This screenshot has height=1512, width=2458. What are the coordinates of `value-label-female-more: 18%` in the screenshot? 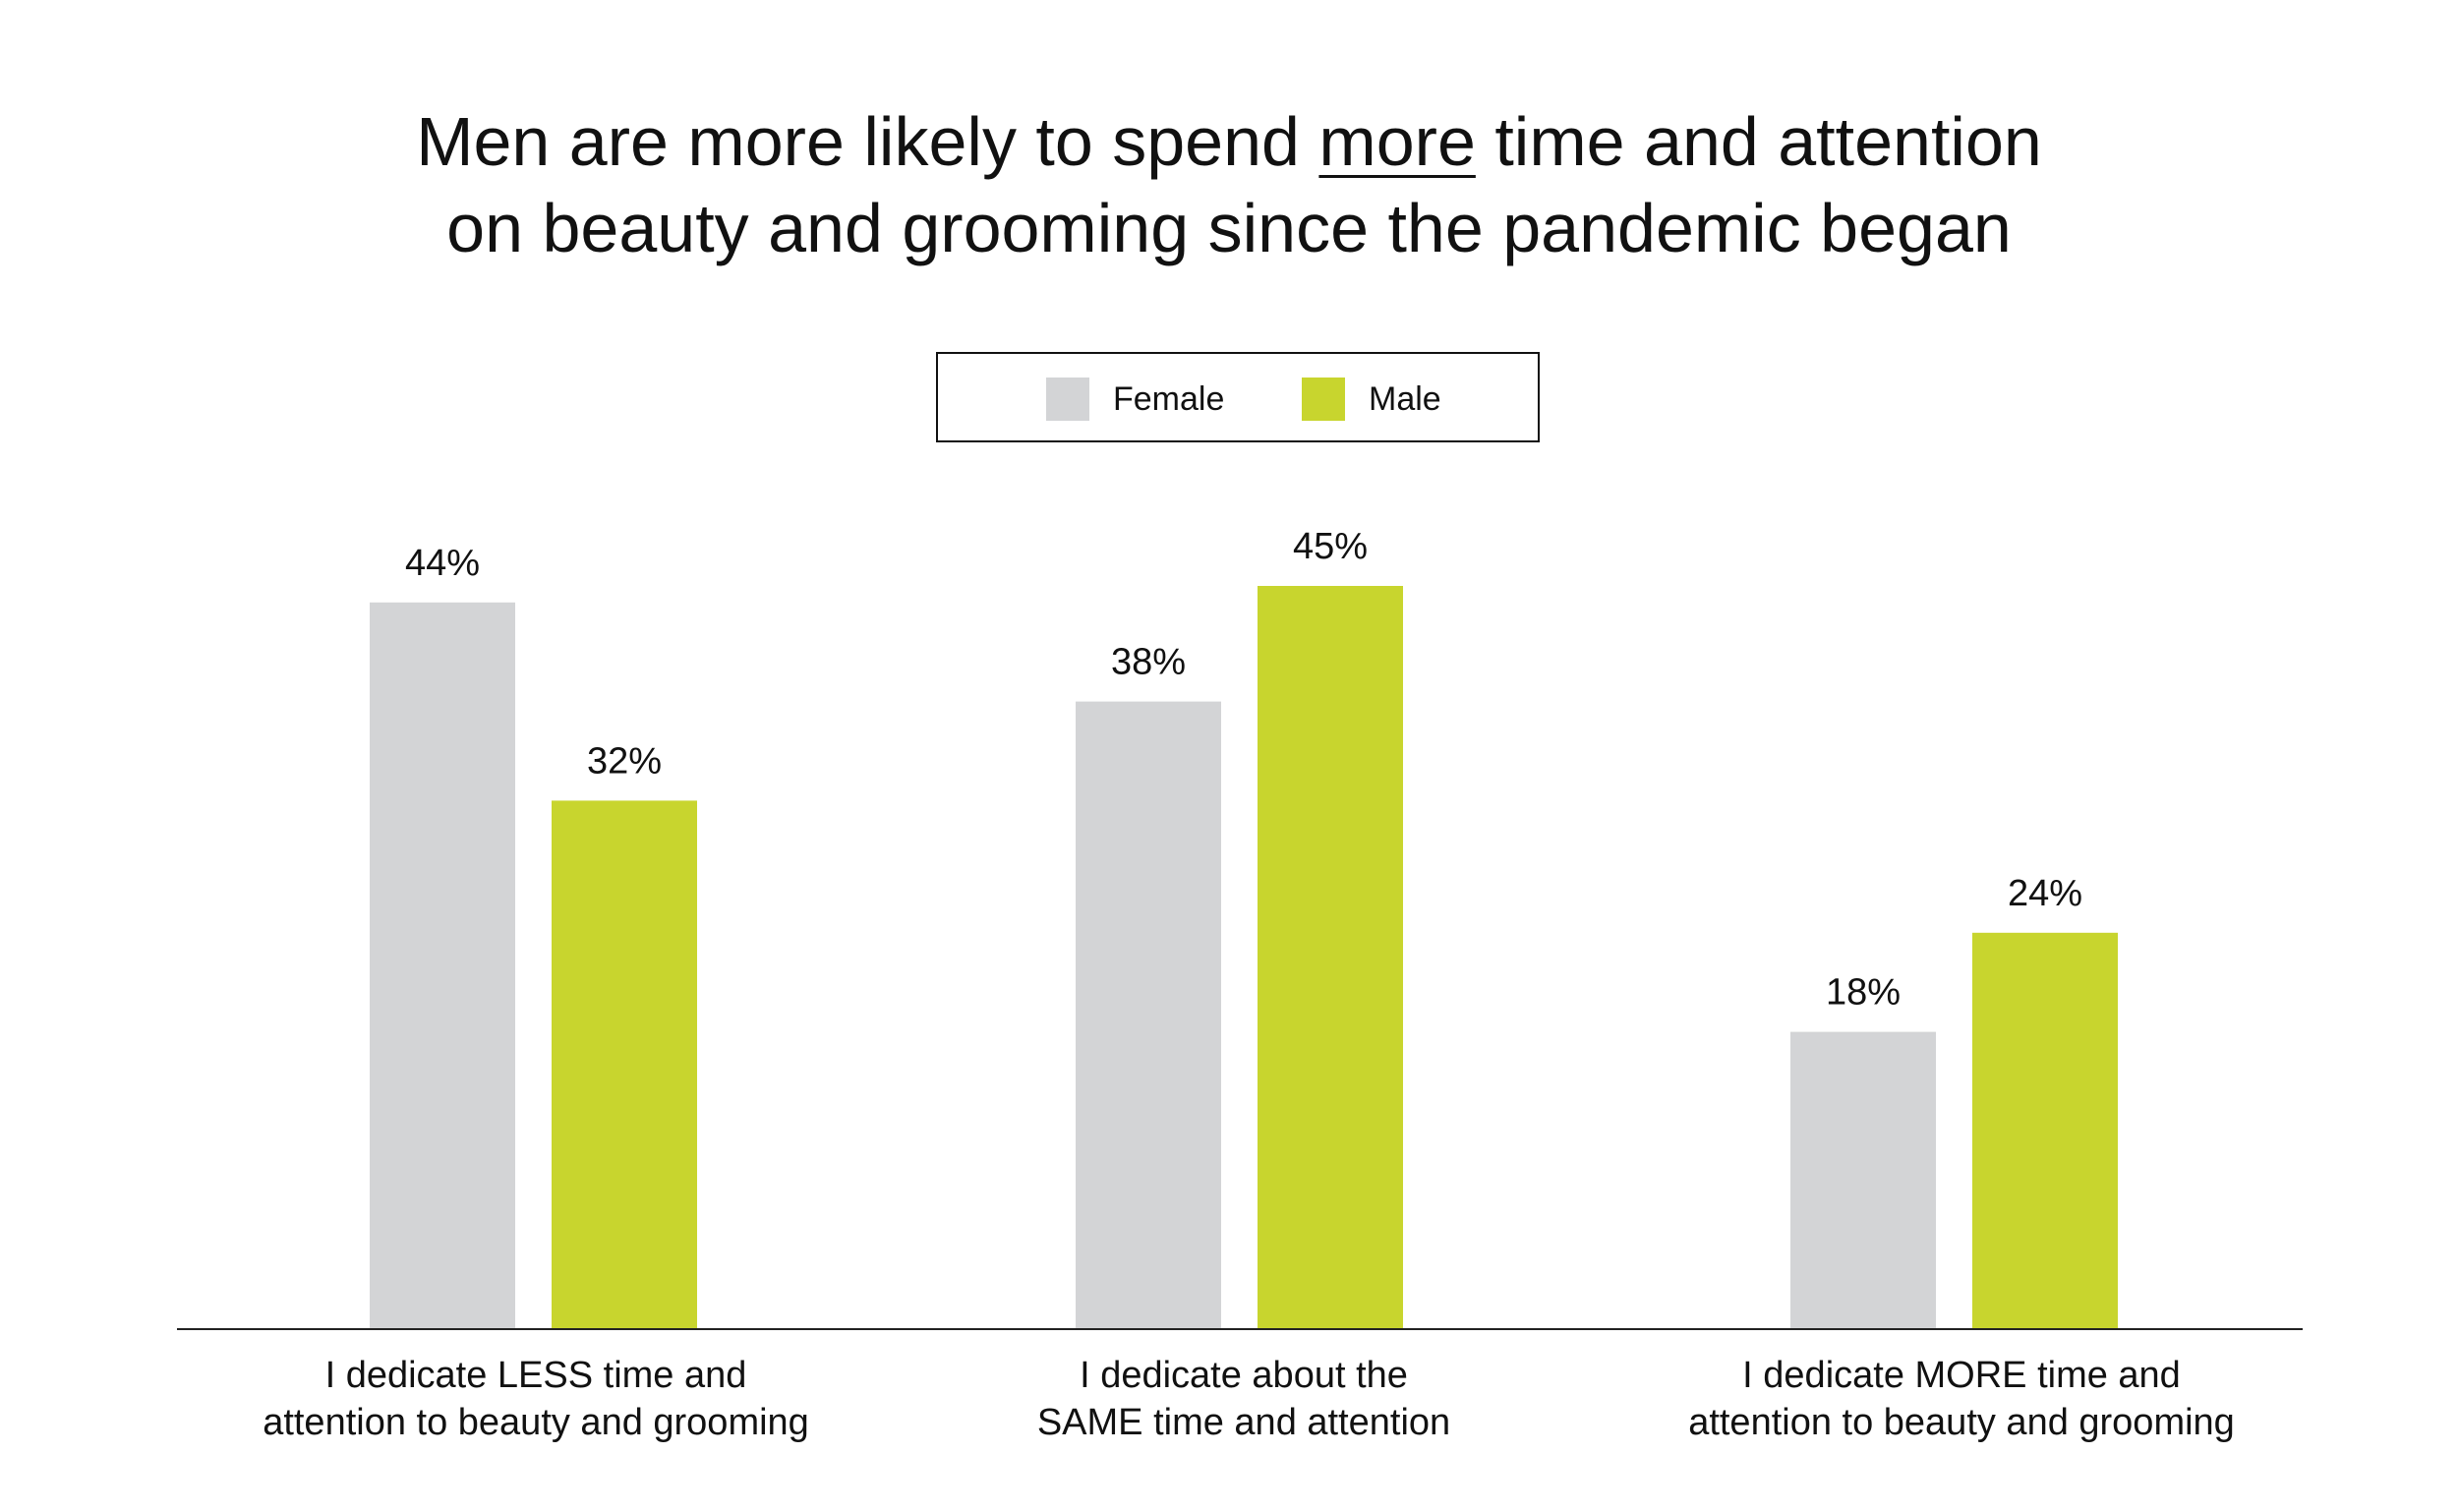 It's located at (1863, 993).